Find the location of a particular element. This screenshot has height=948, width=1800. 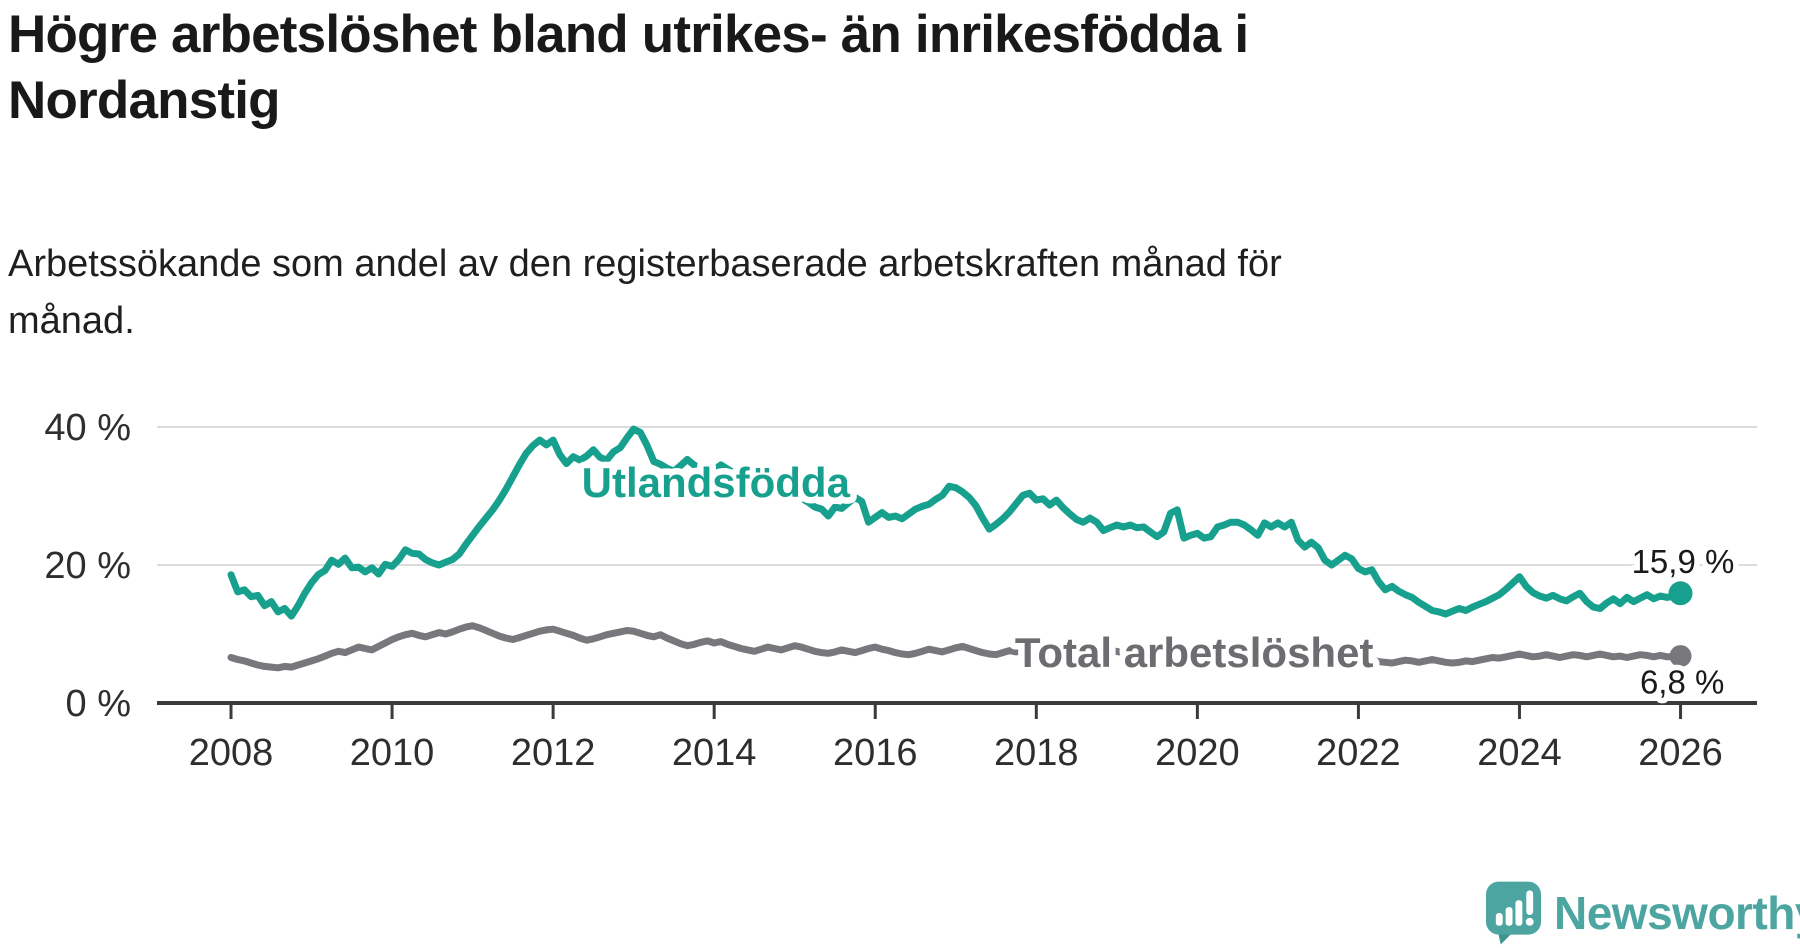

logo-bar-medium-icon is located at coordinates (1509, 916).